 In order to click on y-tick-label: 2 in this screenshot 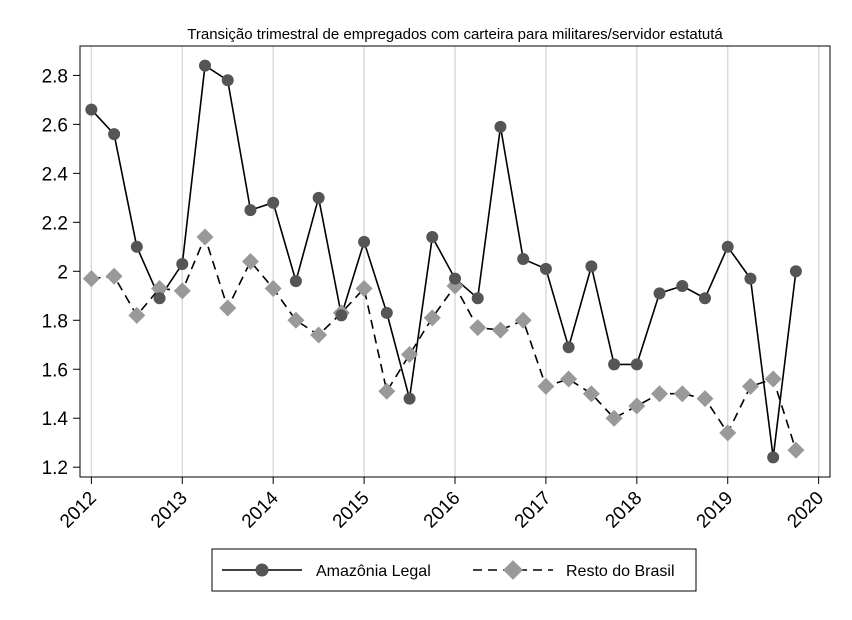, I will do `click(62, 272)`.